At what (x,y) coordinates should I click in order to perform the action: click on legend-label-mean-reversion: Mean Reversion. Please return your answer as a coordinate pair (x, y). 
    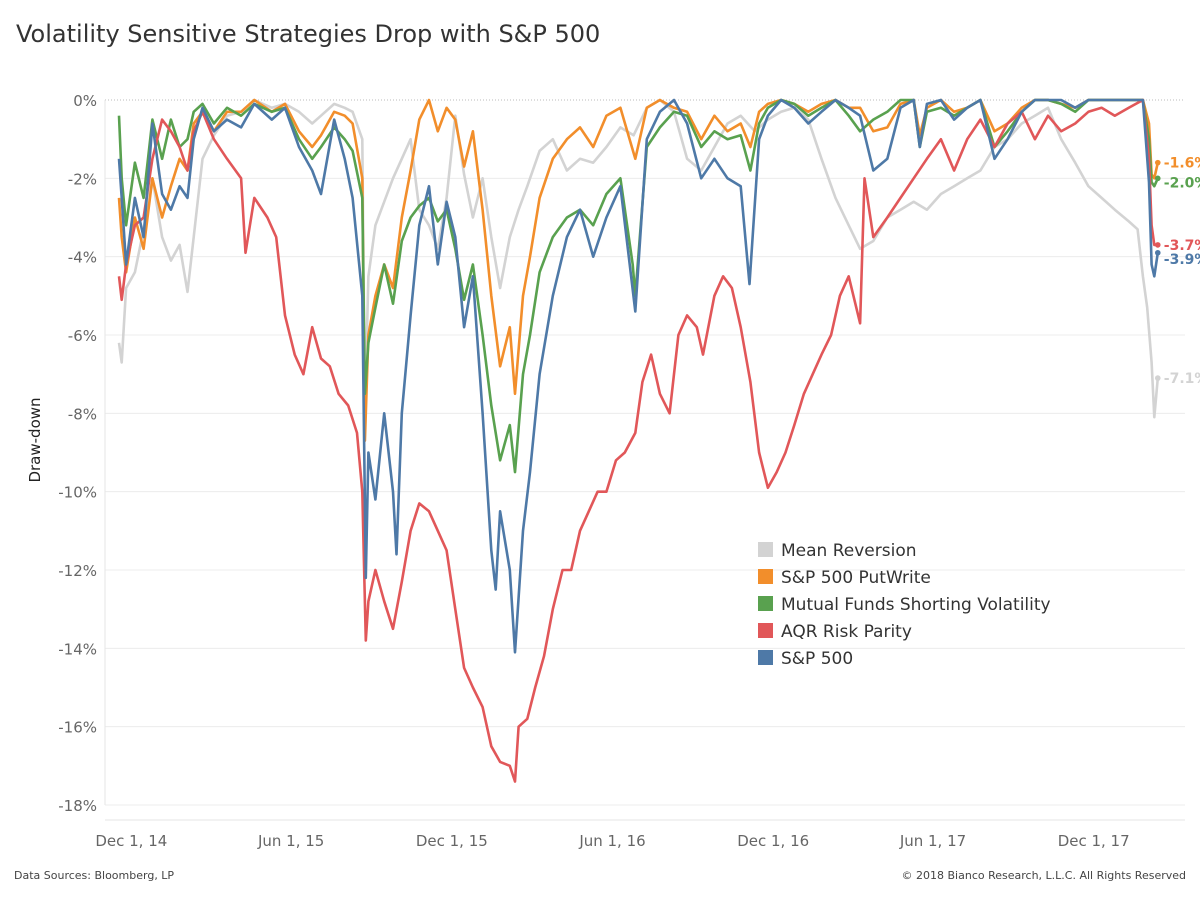
    Looking at the image, I should click on (849, 551).